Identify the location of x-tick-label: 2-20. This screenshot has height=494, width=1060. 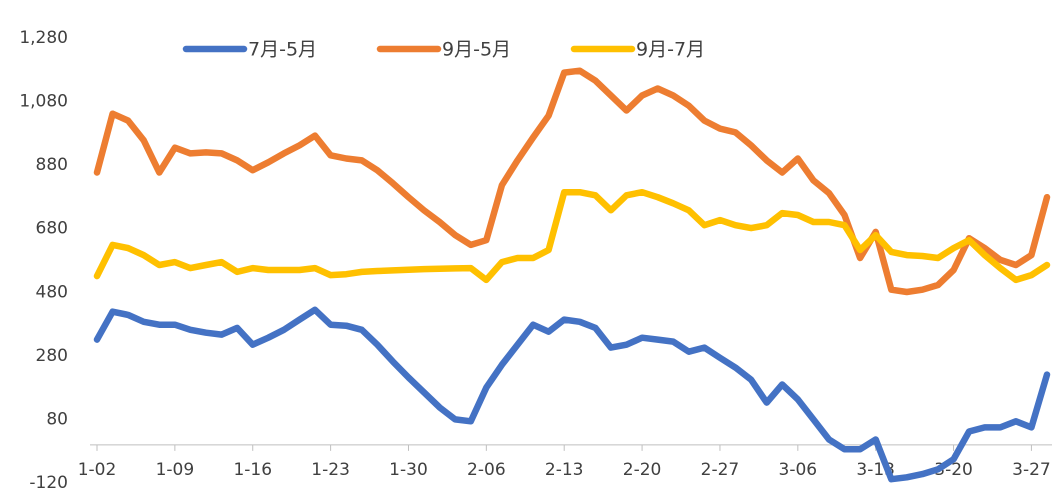
(642, 470).